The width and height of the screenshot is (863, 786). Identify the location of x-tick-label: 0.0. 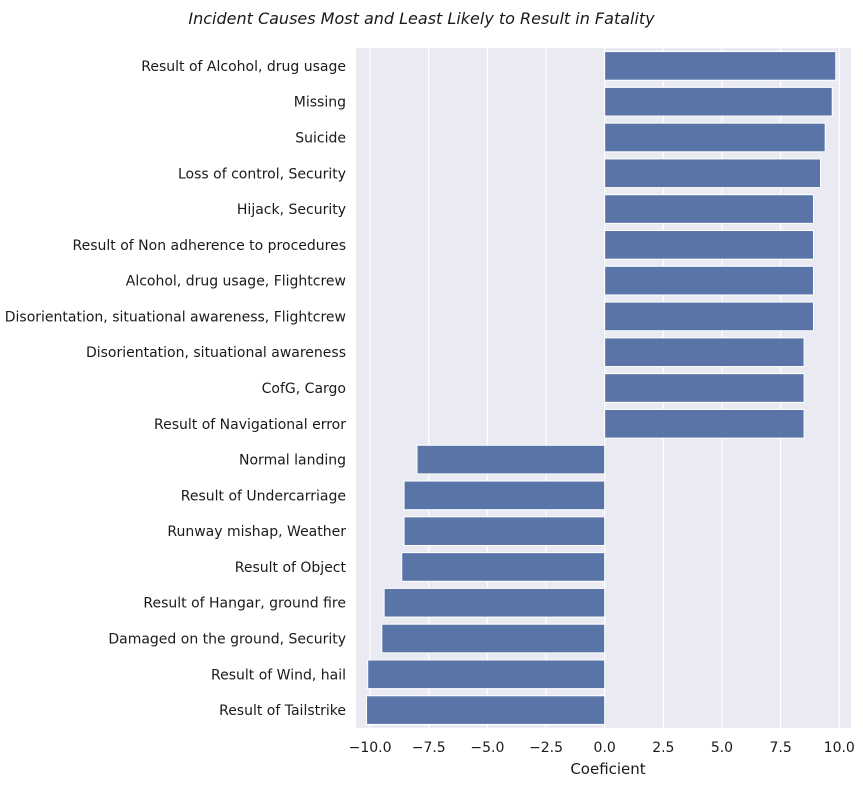
(605, 748).